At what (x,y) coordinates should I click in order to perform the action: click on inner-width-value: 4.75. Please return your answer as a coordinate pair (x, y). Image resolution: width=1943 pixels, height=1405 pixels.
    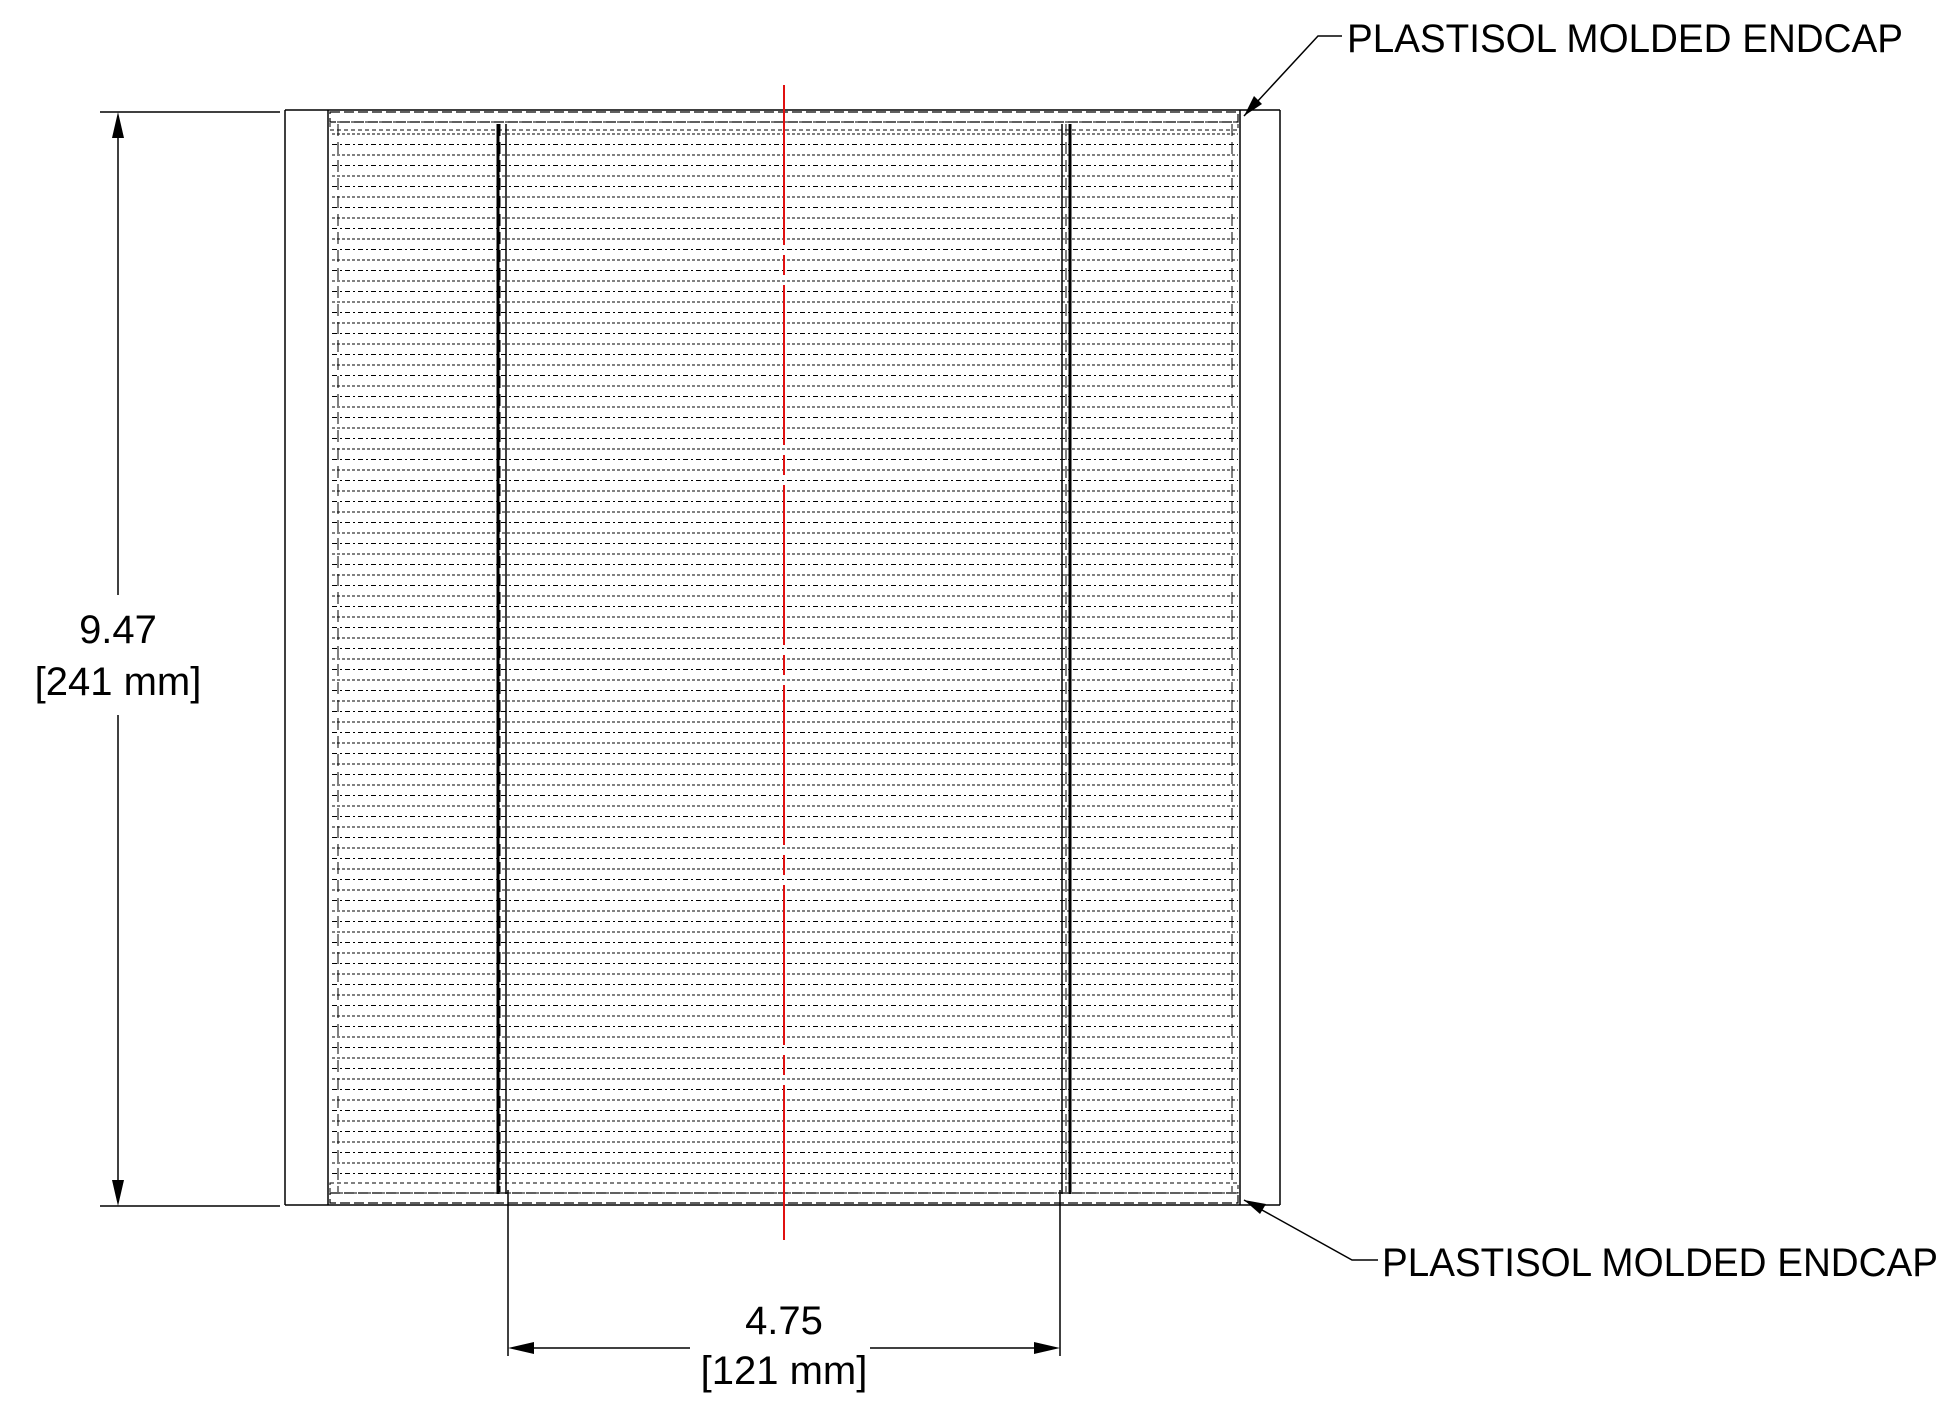
    Looking at the image, I should click on (784, 1321).